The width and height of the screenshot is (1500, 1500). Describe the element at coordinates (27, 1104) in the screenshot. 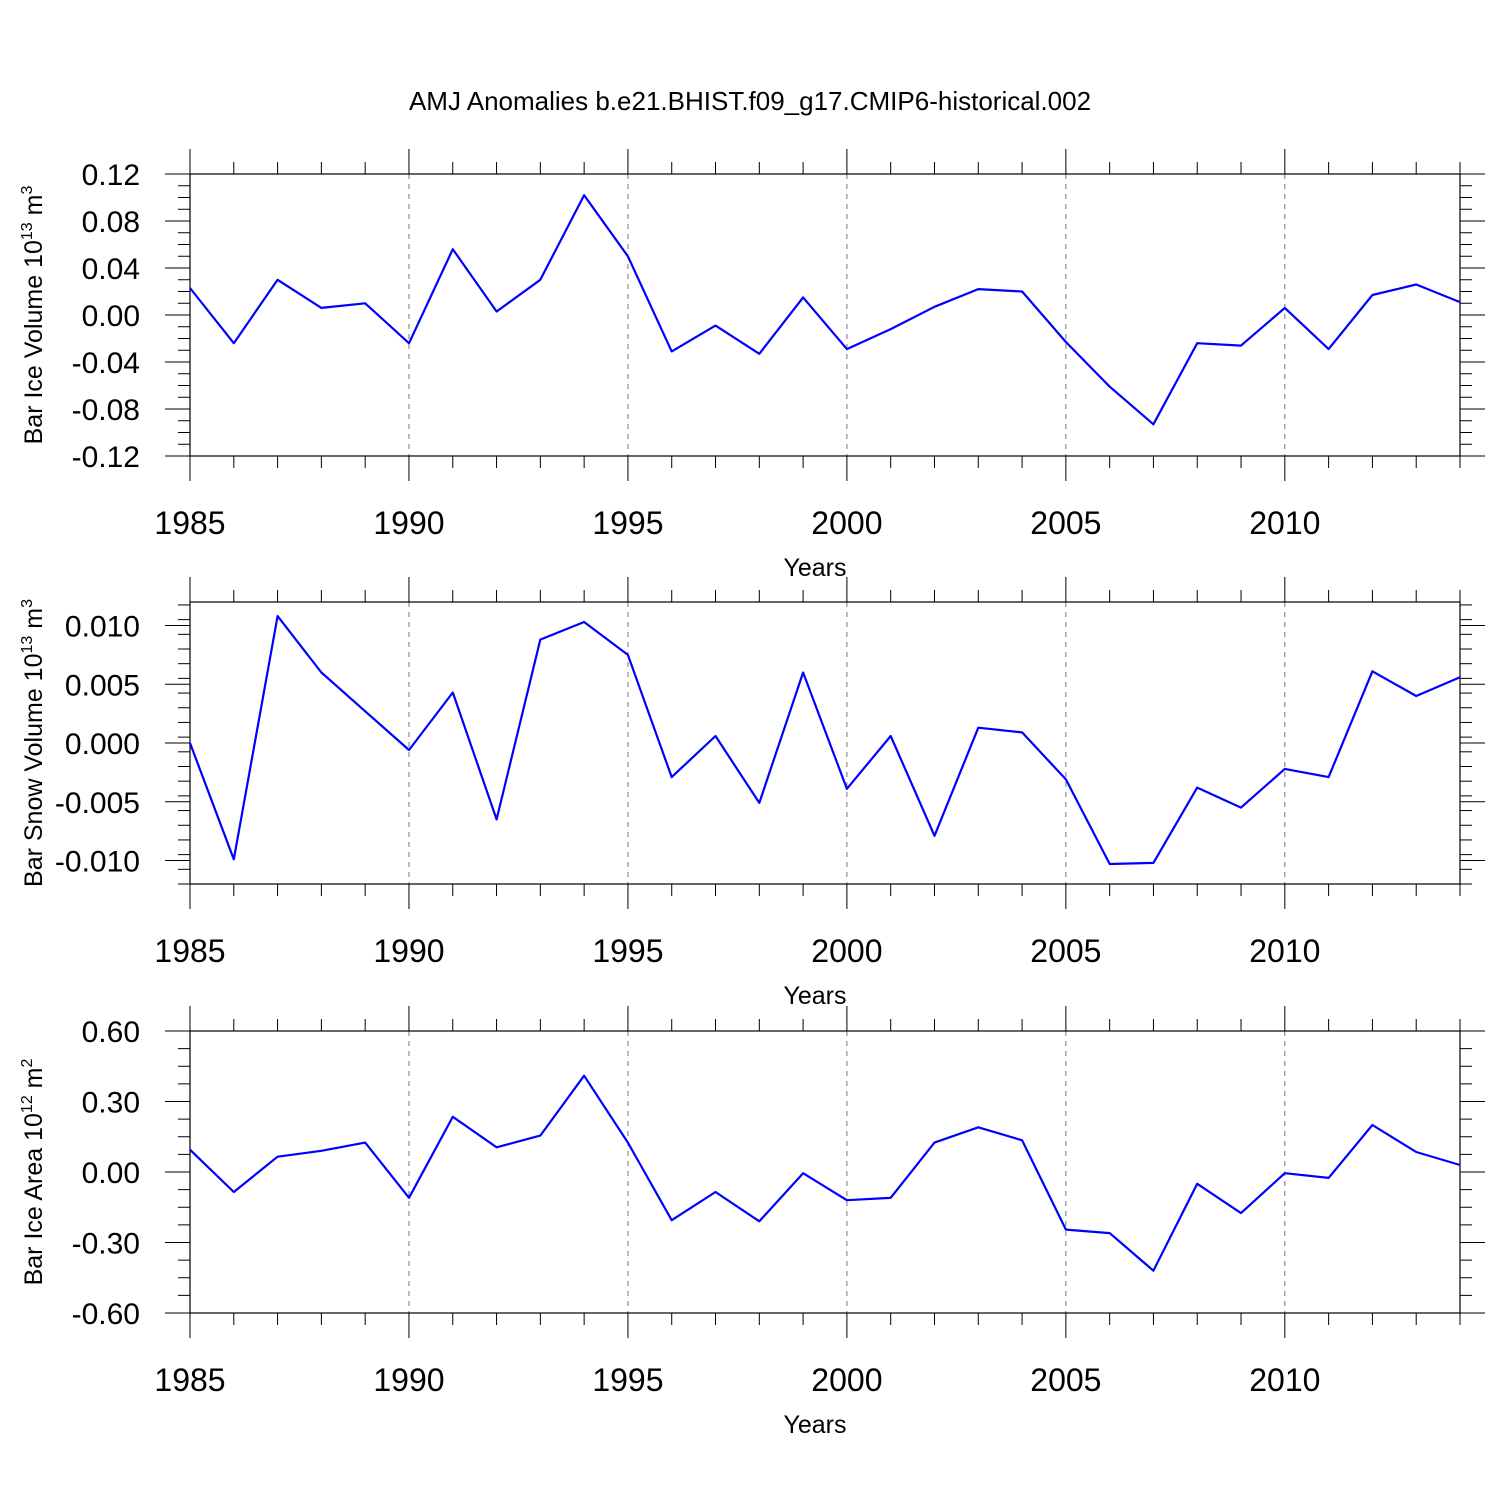

I see `y-label-superscript: 12` at that location.